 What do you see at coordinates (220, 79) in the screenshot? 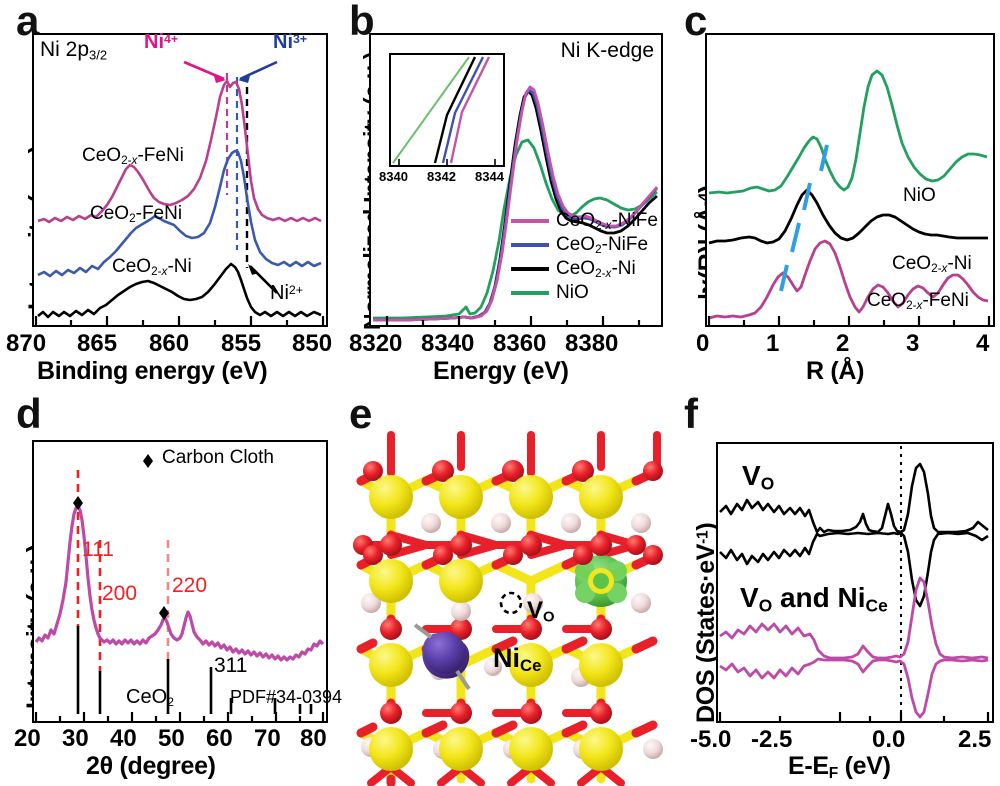
I see `ni4-arrow-head` at bounding box center [220, 79].